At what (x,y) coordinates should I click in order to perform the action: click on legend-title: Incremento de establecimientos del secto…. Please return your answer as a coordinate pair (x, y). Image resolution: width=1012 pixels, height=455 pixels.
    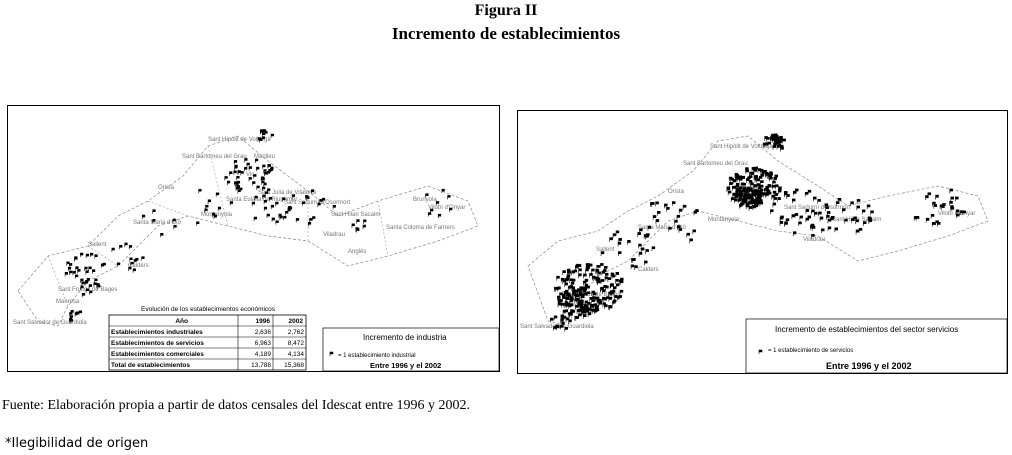
    Looking at the image, I should click on (866, 329).